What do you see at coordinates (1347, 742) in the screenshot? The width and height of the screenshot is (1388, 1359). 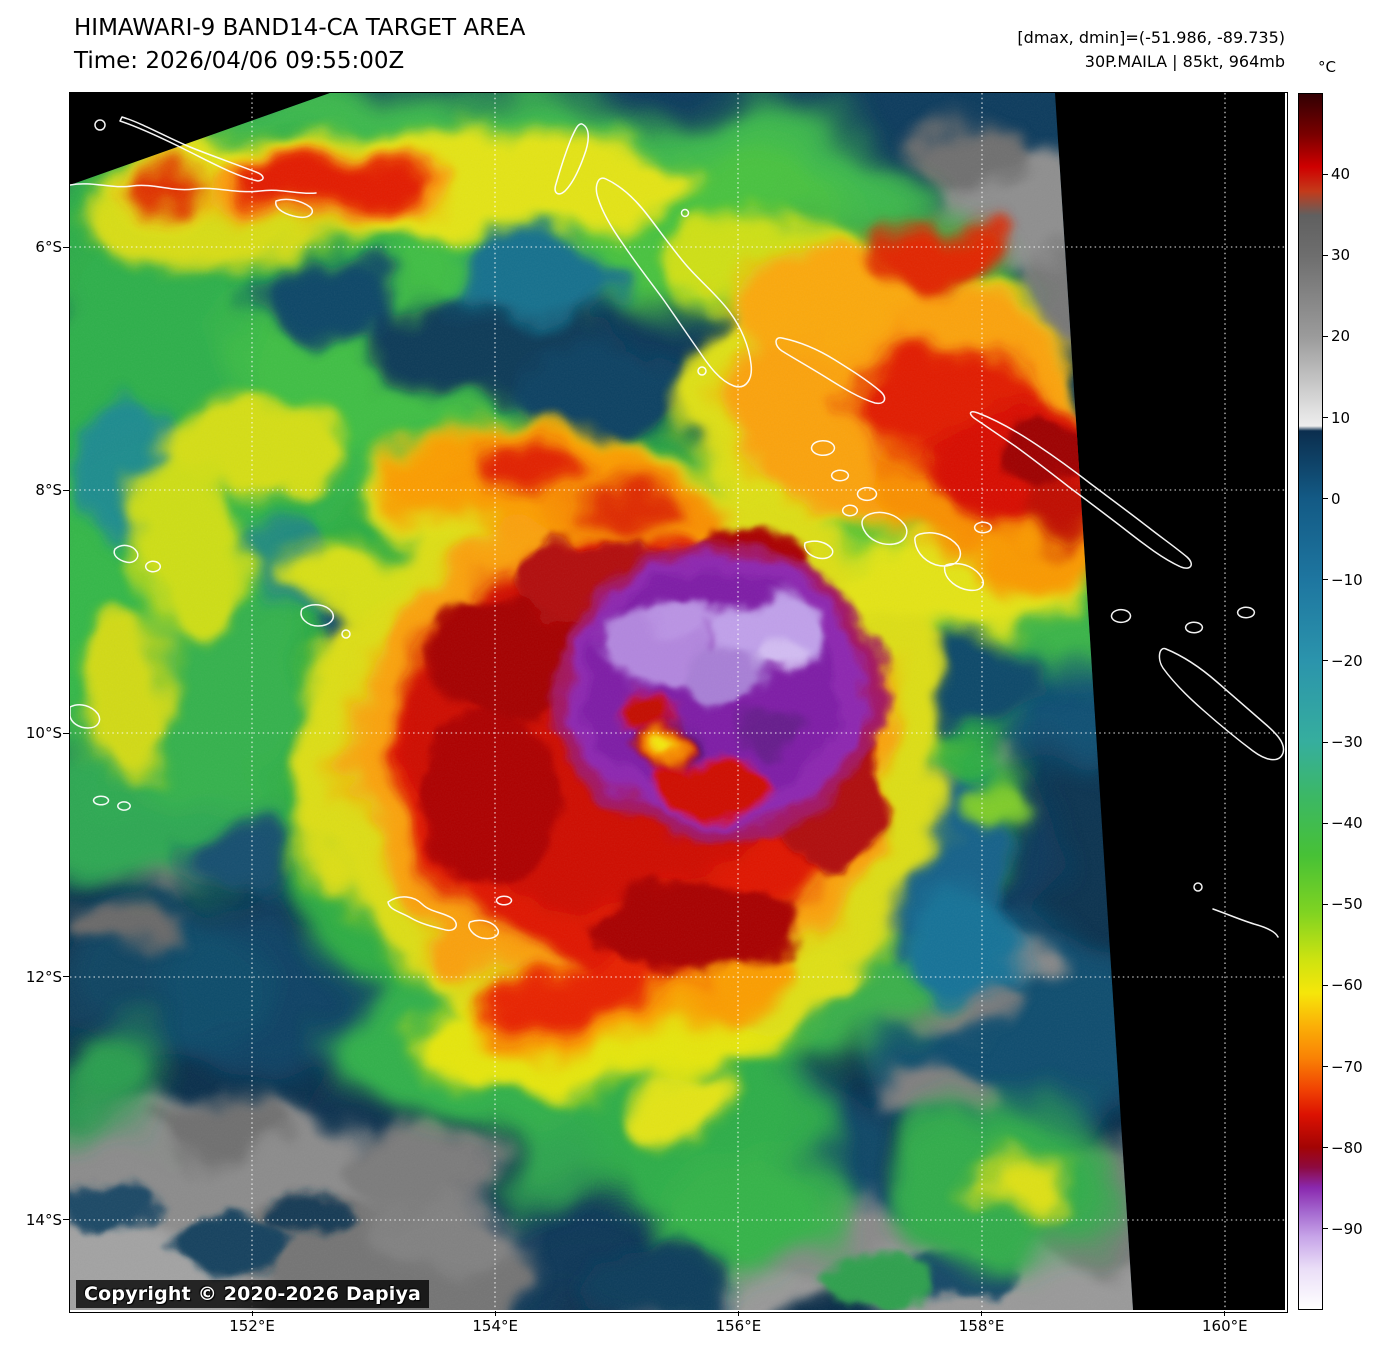 I see `colorbar-tick-label: −30` at bounding box center [1347, 742].